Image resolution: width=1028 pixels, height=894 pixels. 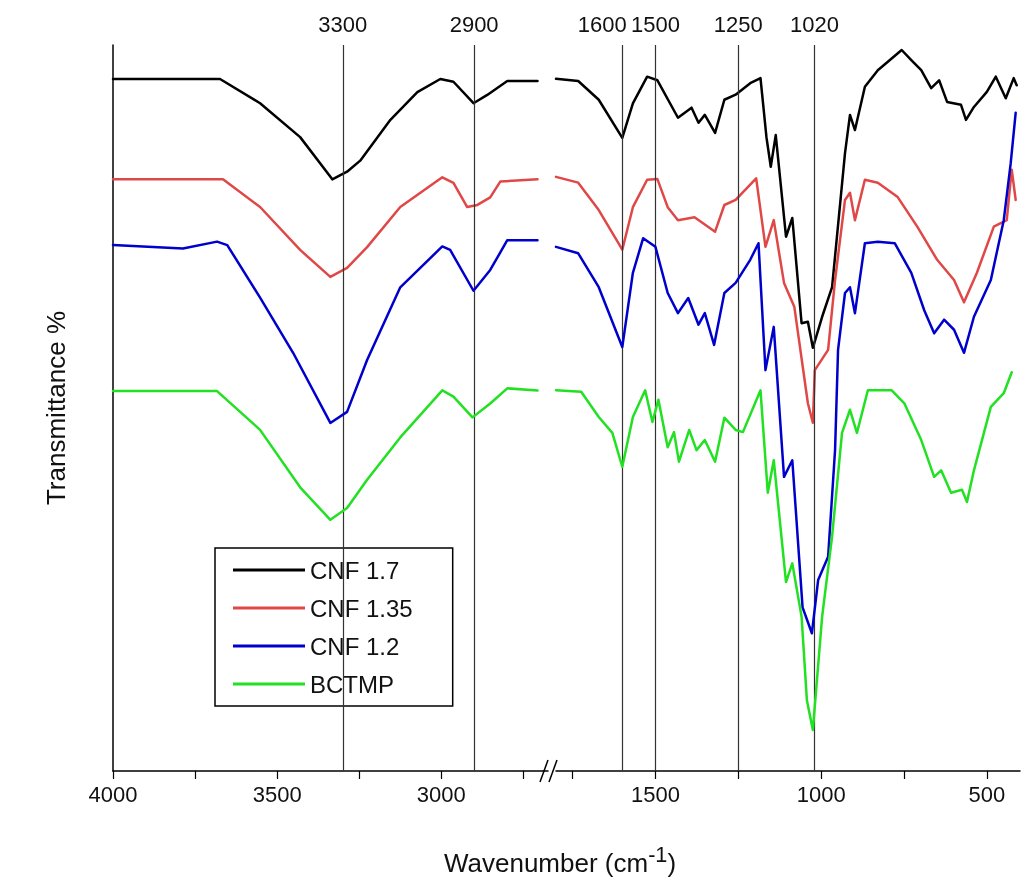 What do you see at coordinates (441, 794) in the screenshot?
I see `x-tick-label: 3000` at bounding box center [441, 794].